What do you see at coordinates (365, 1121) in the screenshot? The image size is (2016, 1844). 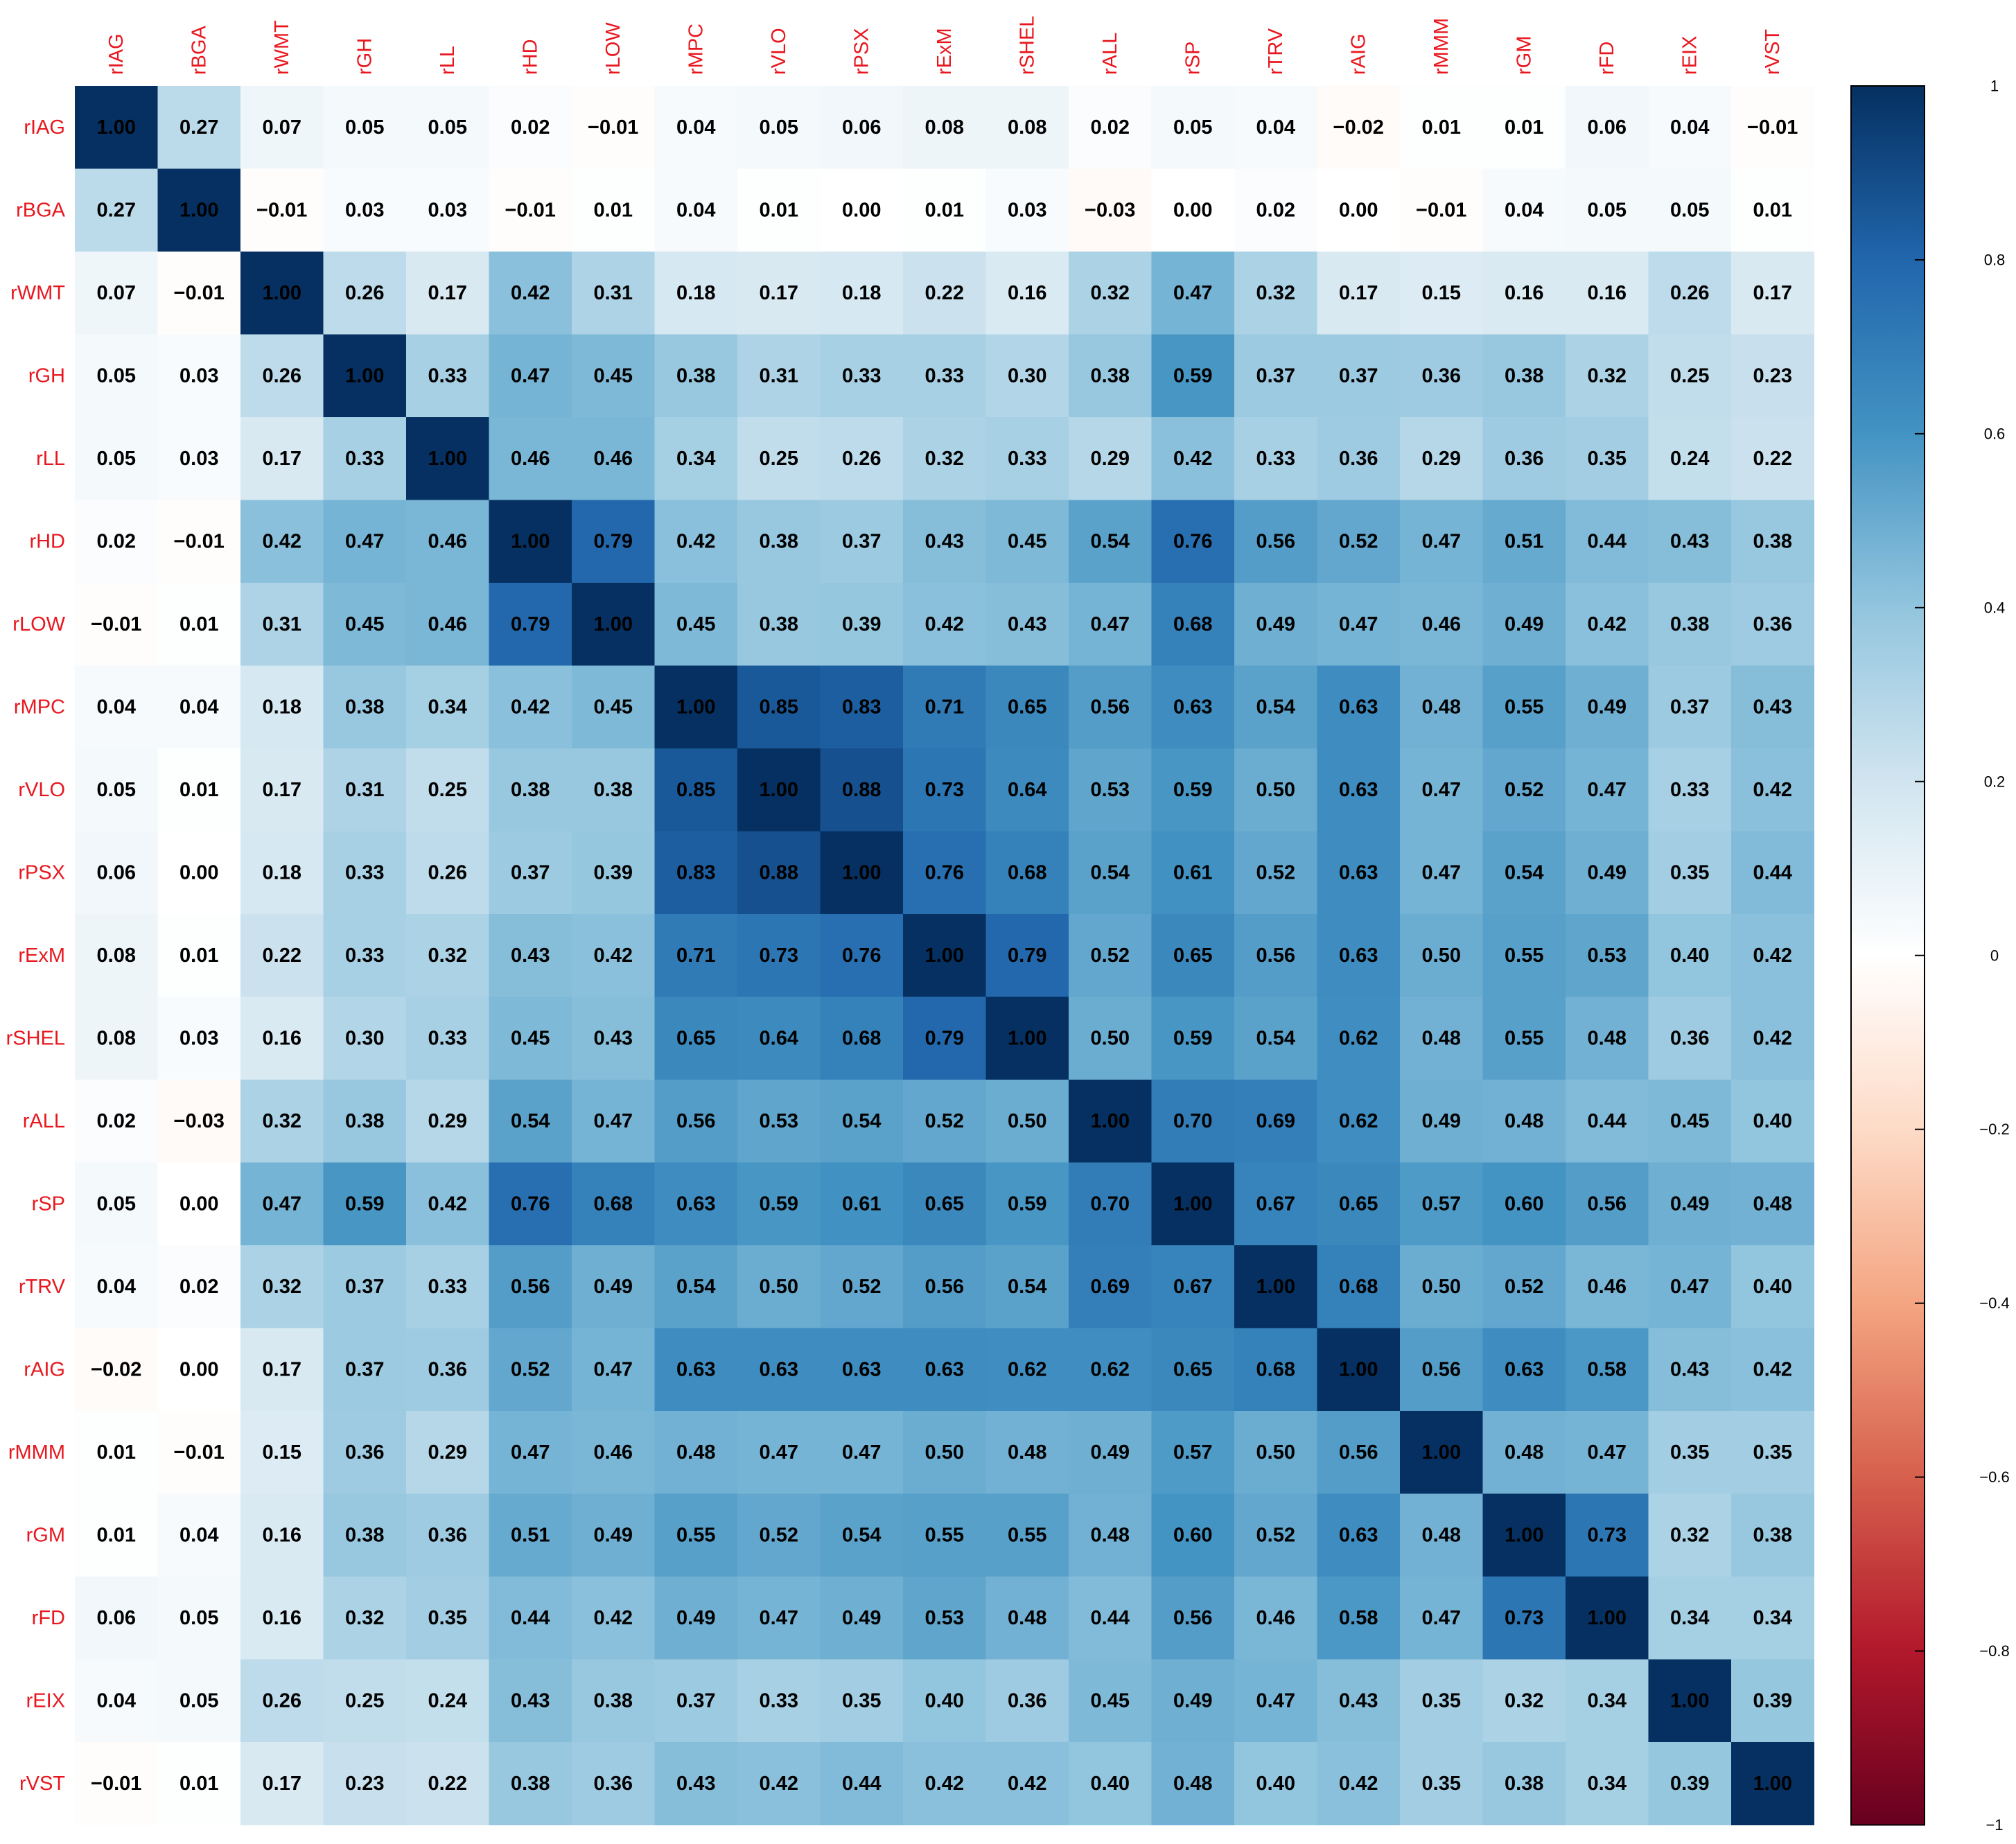 I see `cell-value-label: 0.38` at bounding box center [365, 1121].